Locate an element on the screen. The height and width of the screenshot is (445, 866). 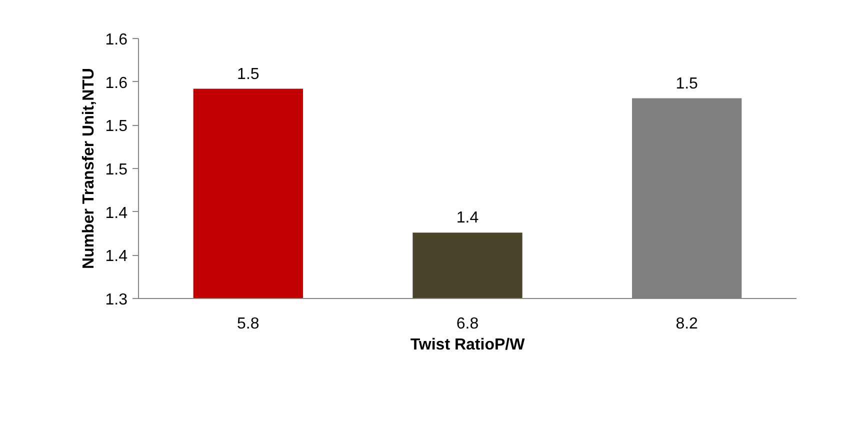
data-label: 1.4 is located at coordinates (467, 218).